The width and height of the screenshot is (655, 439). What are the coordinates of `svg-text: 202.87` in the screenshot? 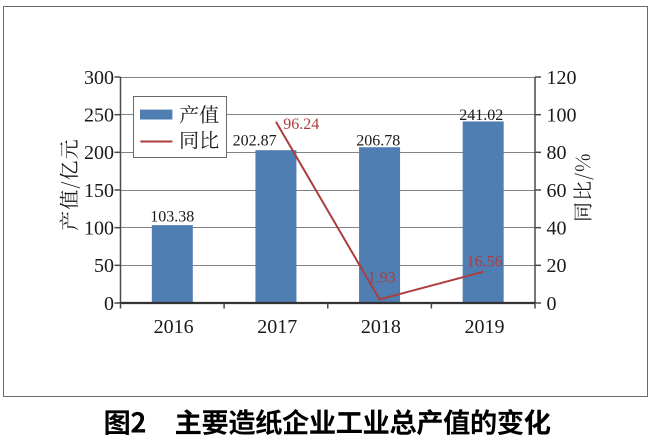 It's located at (255, 141).